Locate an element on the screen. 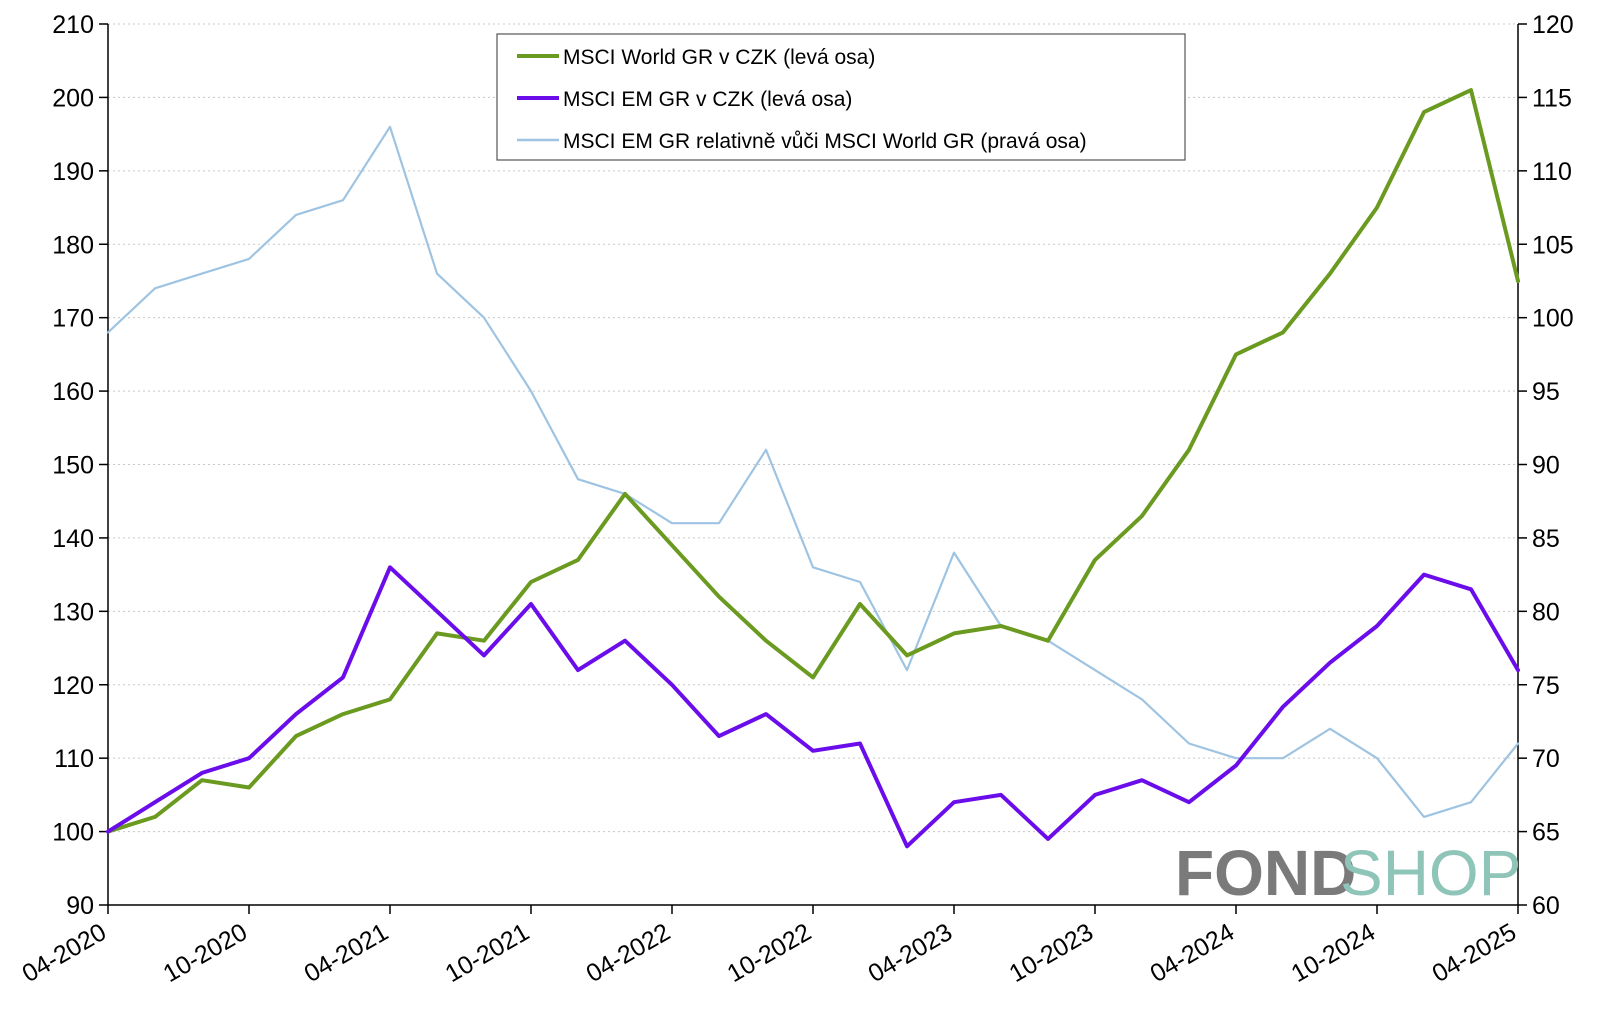 The image size is (1600, 1033). y-left-tick-label: 160 is located at coordinates (73, 392).